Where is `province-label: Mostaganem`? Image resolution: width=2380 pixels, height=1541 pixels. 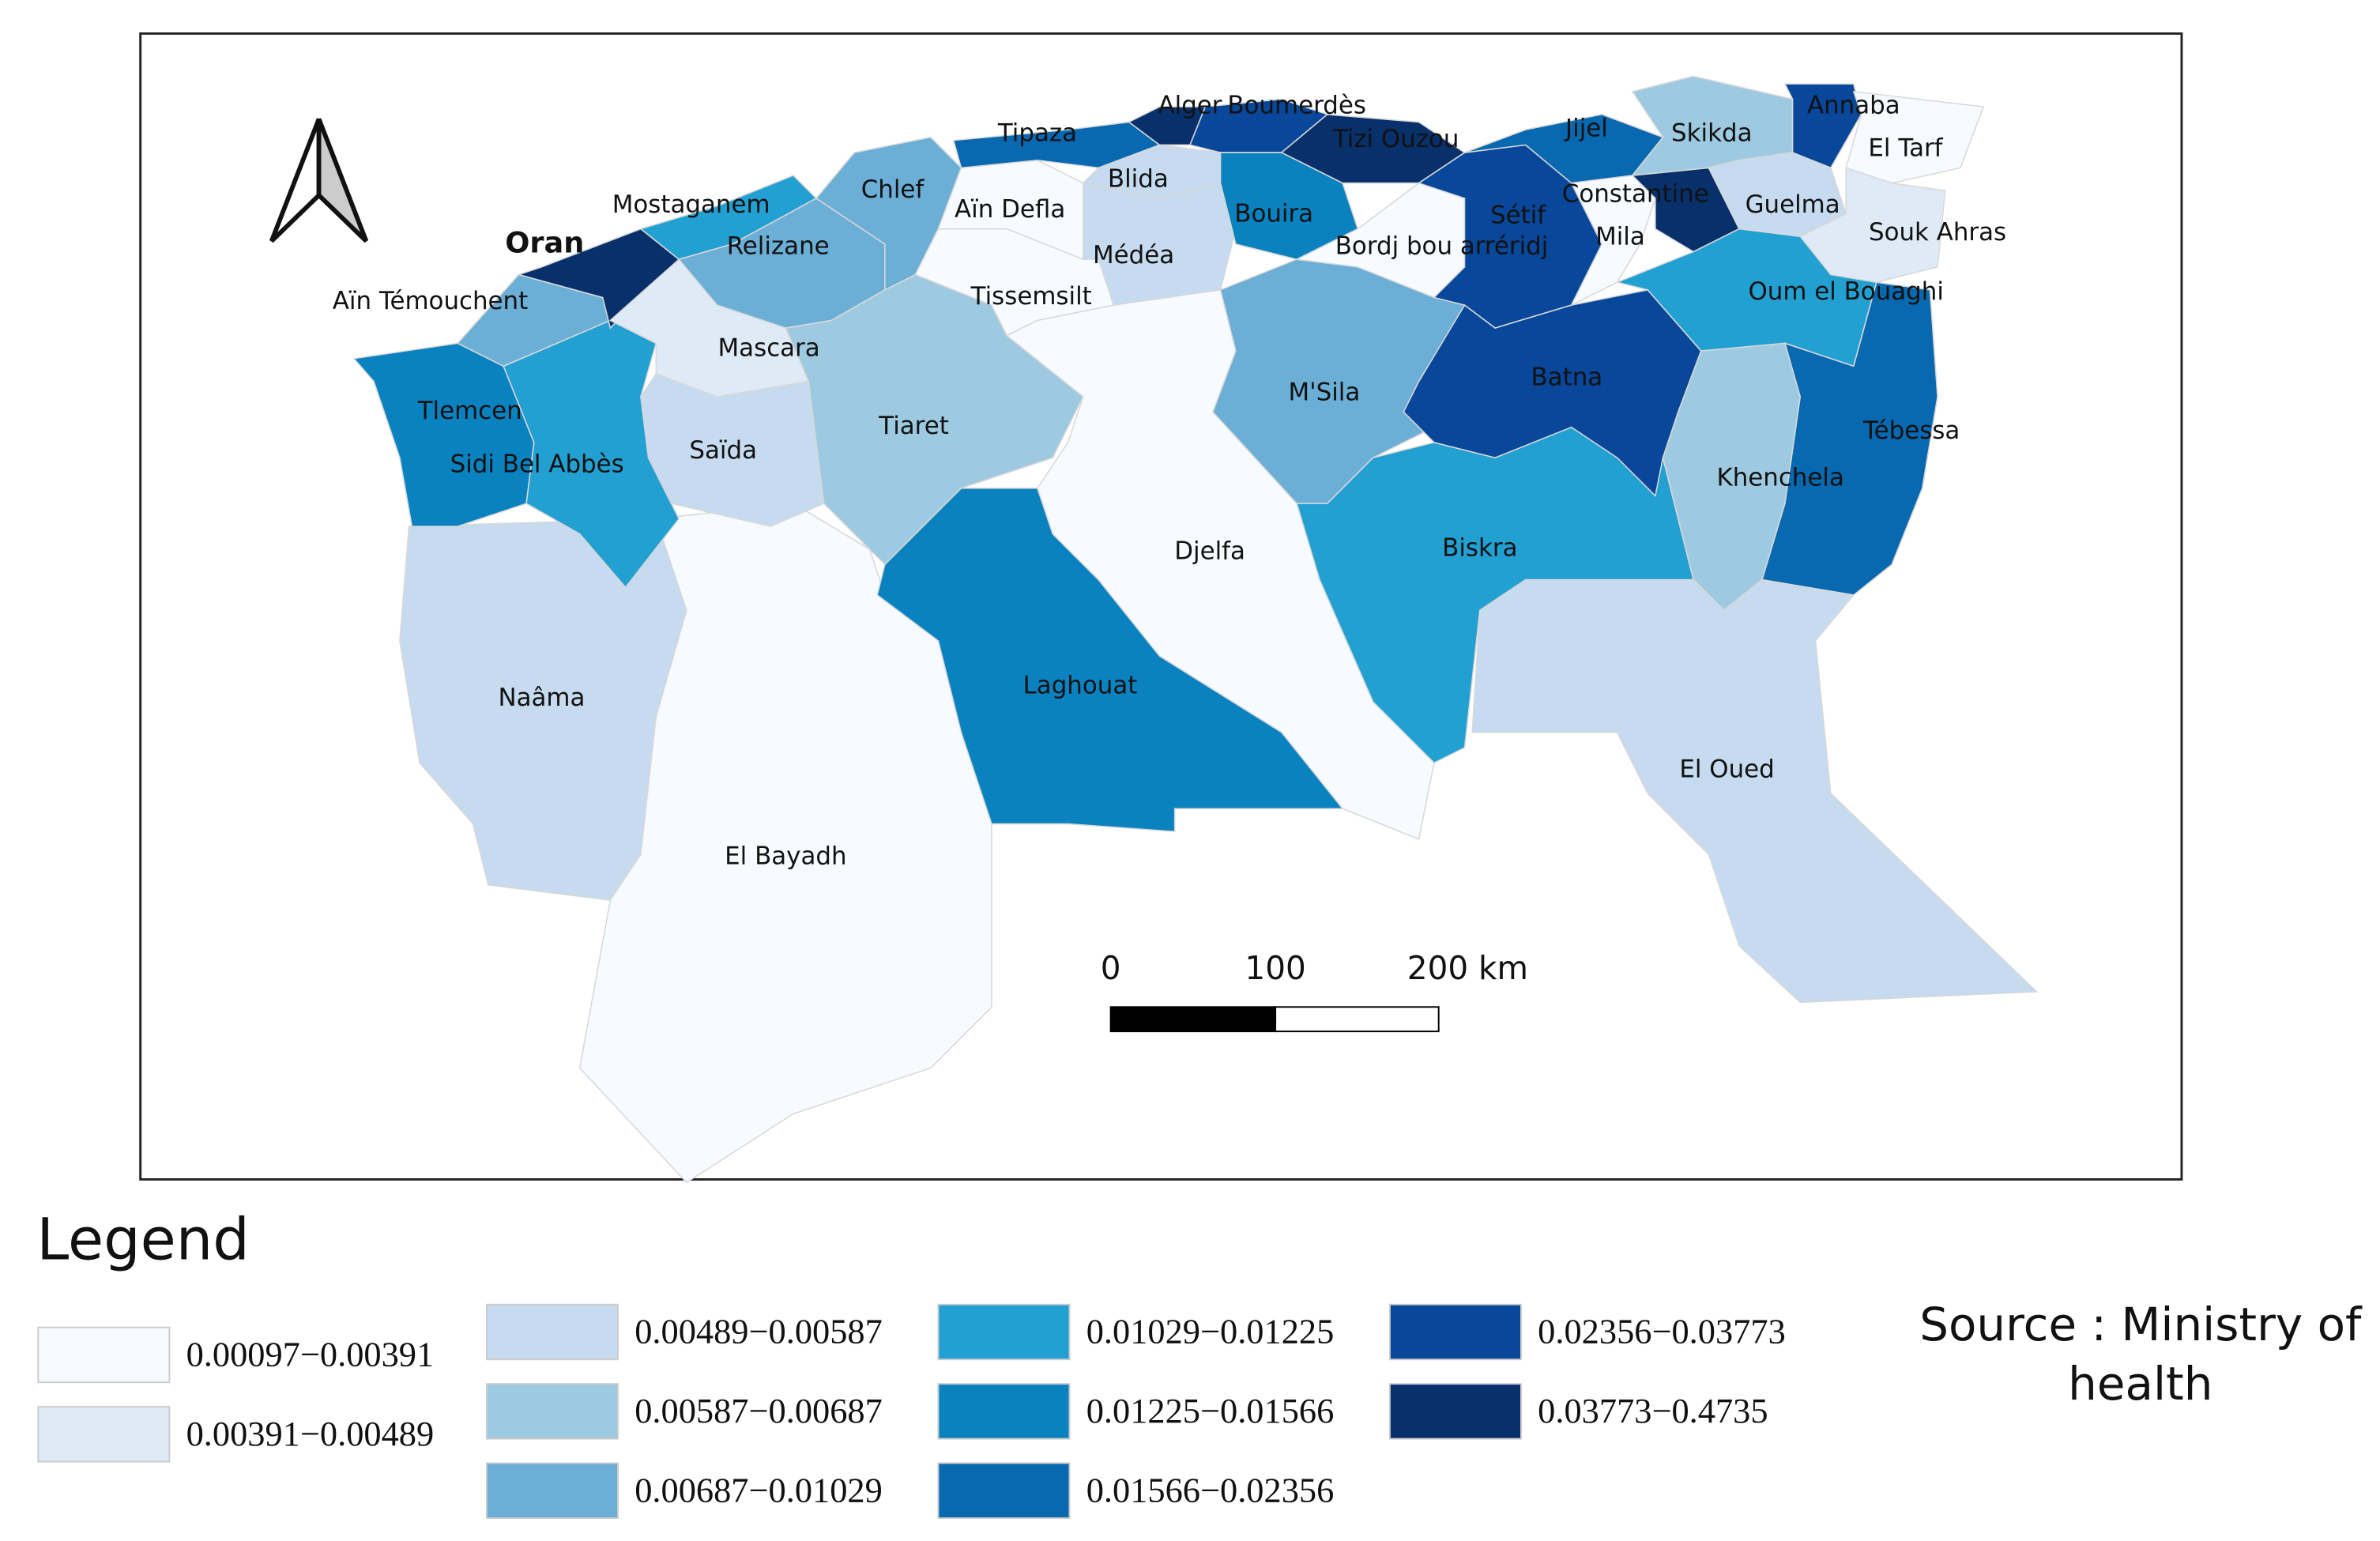 province-label: Mostaganem is located at coordinates (691, 204).